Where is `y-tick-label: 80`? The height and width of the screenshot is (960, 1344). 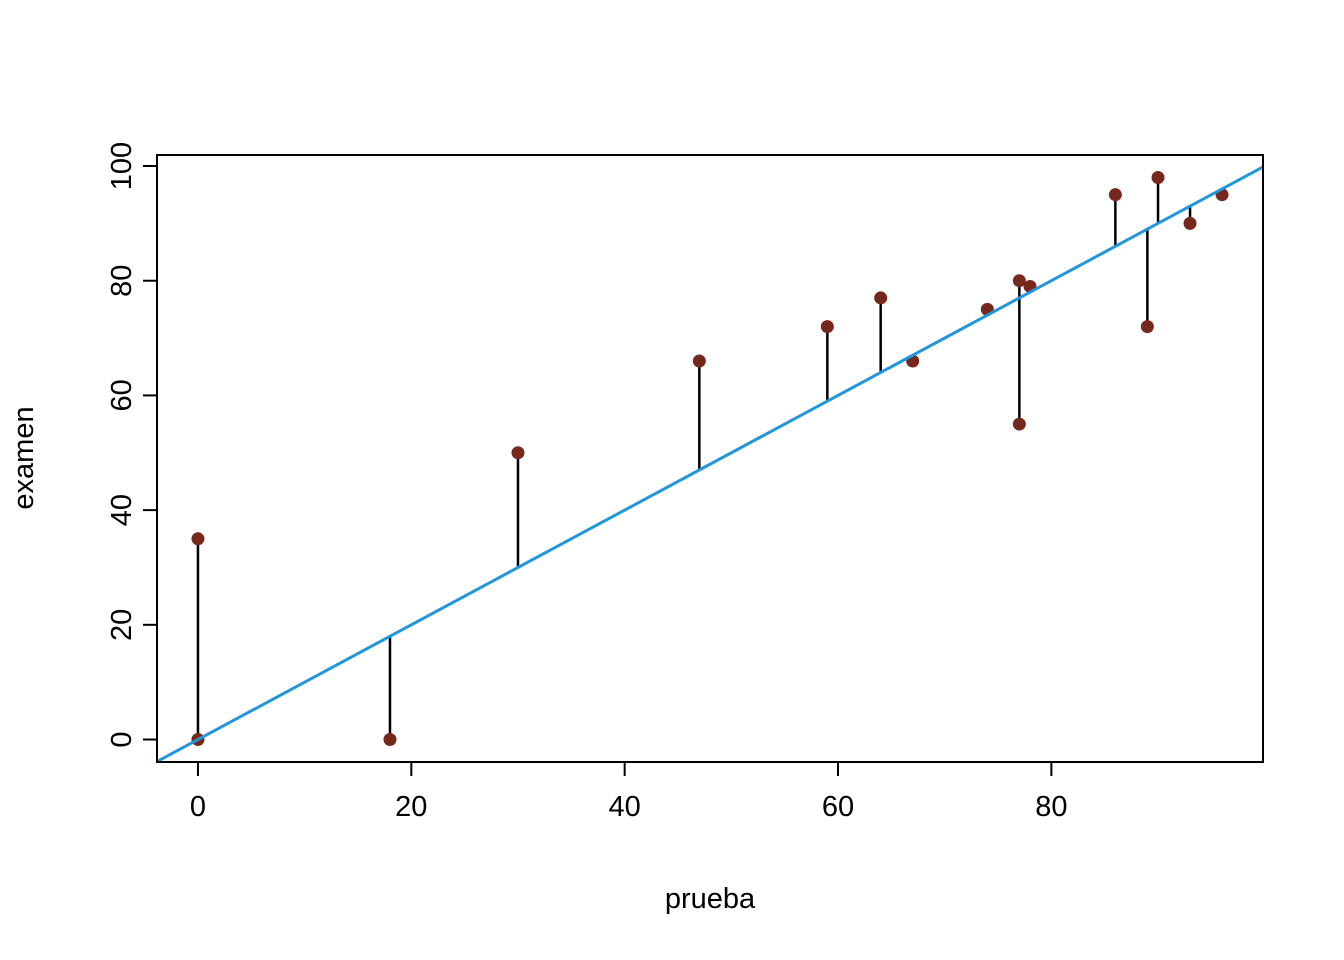 y-tick-label: 80 is located at coordinates (122, 281).